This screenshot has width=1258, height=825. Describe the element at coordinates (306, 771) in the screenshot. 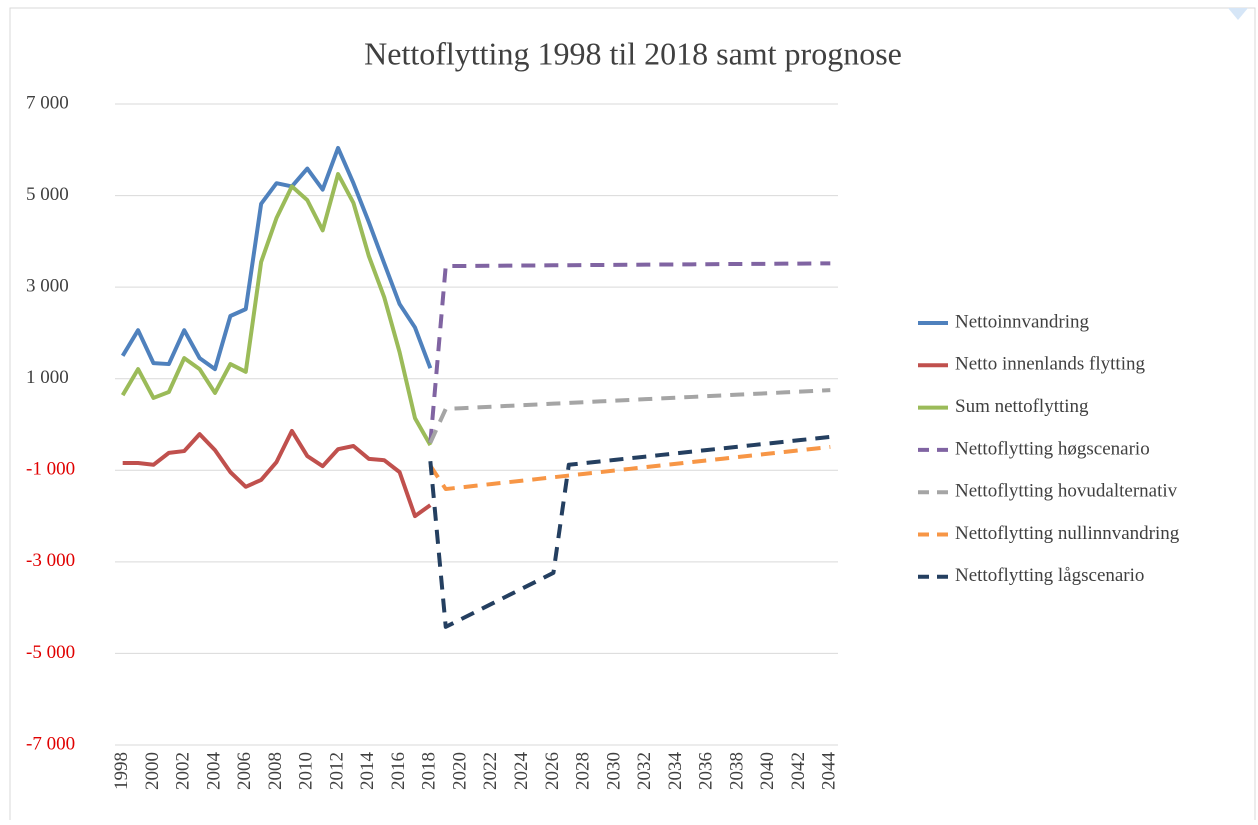

I see `x-tick-label: 2010` at that location.